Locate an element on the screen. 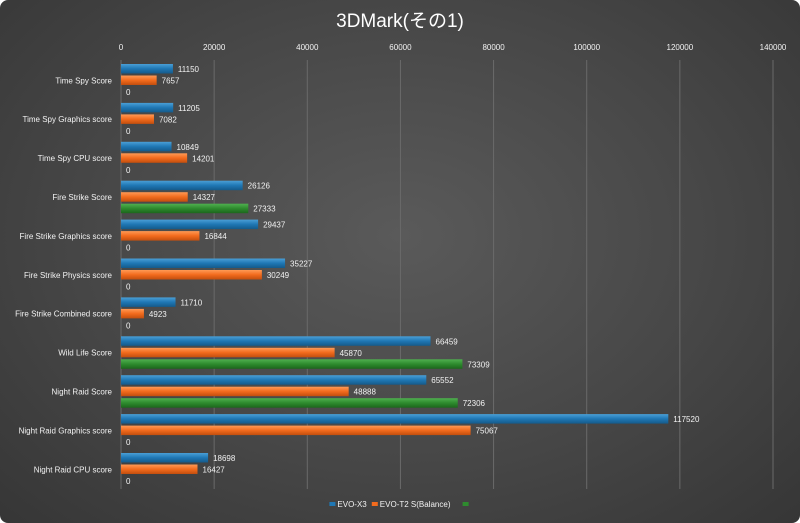 This screenshot has height=523, width=800. data-label: 14327 is located at coordinates (204, 197).